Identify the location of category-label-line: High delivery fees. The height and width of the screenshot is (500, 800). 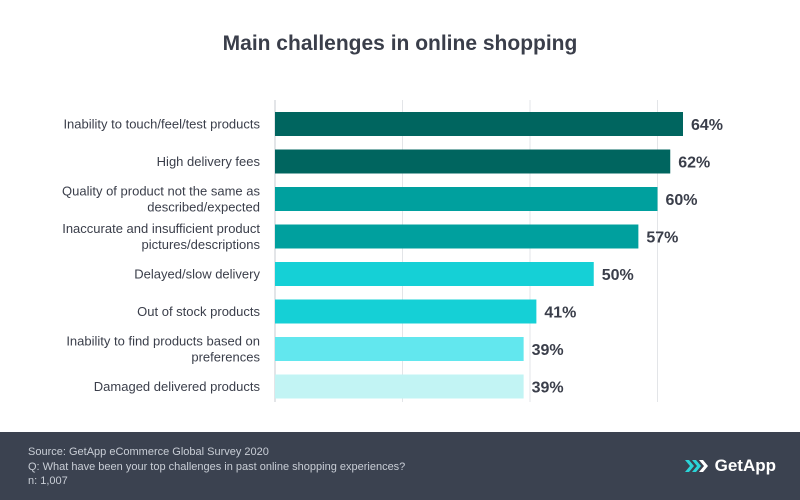
(209, 161).